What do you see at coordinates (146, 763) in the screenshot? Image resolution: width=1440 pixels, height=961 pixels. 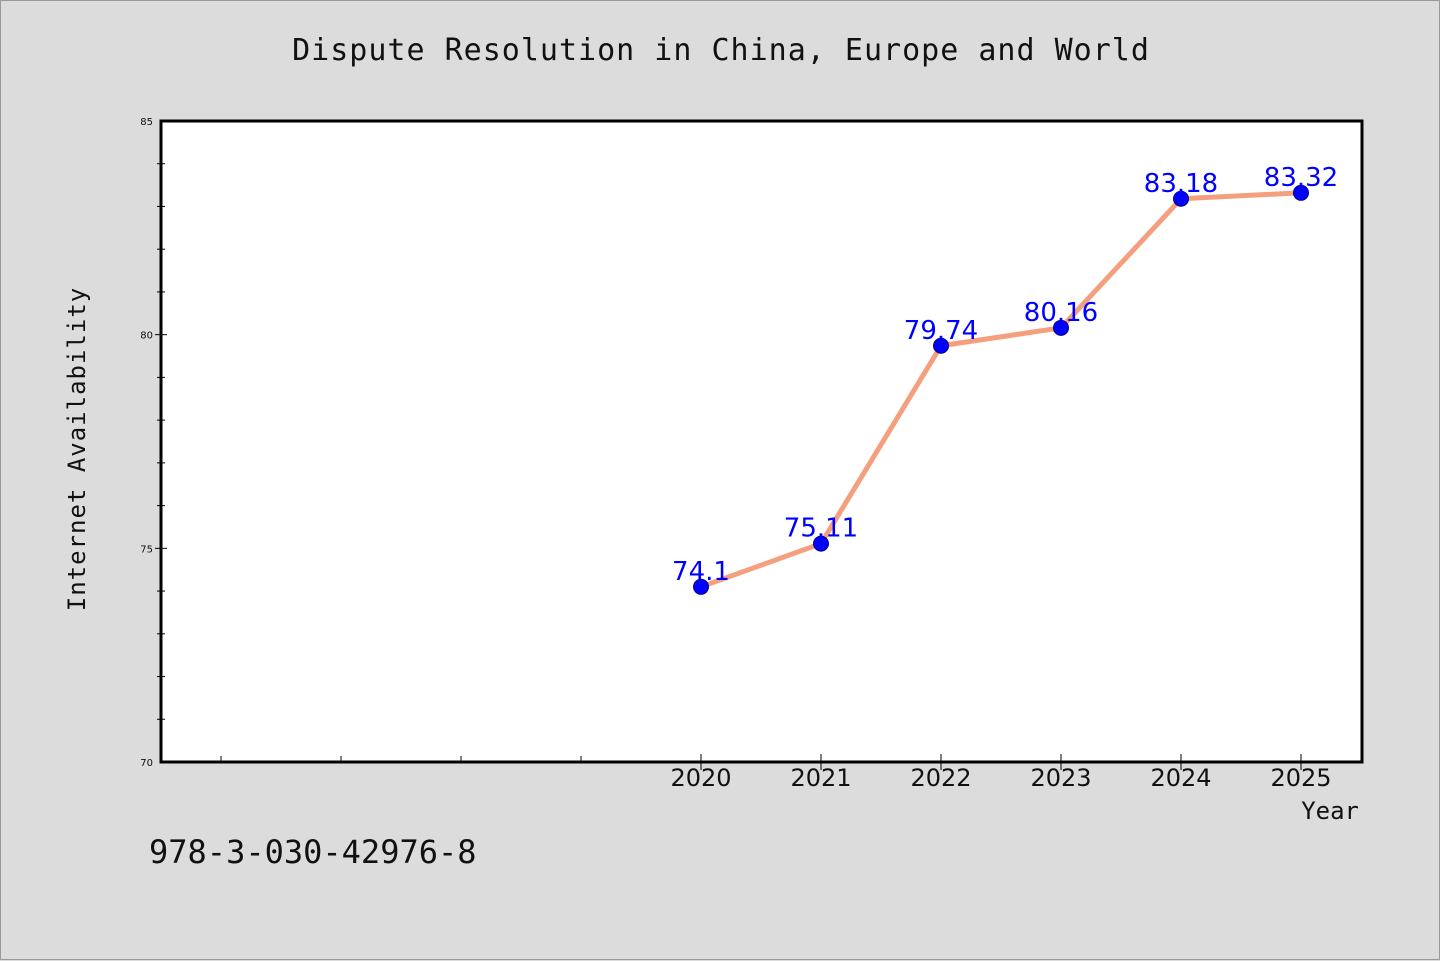 I see `y-tick-label: 70` at bounding box center [146, 763].